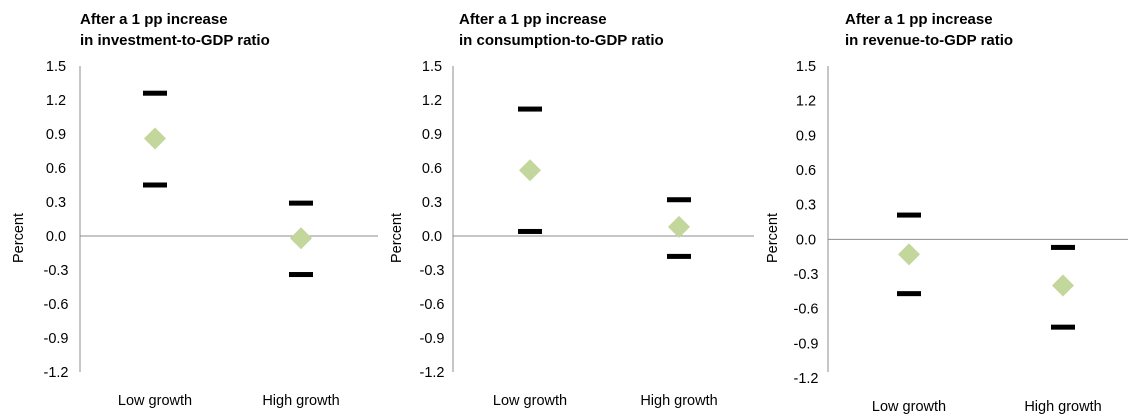 This screenshot has width=1137, height=417. I want to click on chart-title-line-2: in revenue-to-GDP ratio, so click(929, 40).